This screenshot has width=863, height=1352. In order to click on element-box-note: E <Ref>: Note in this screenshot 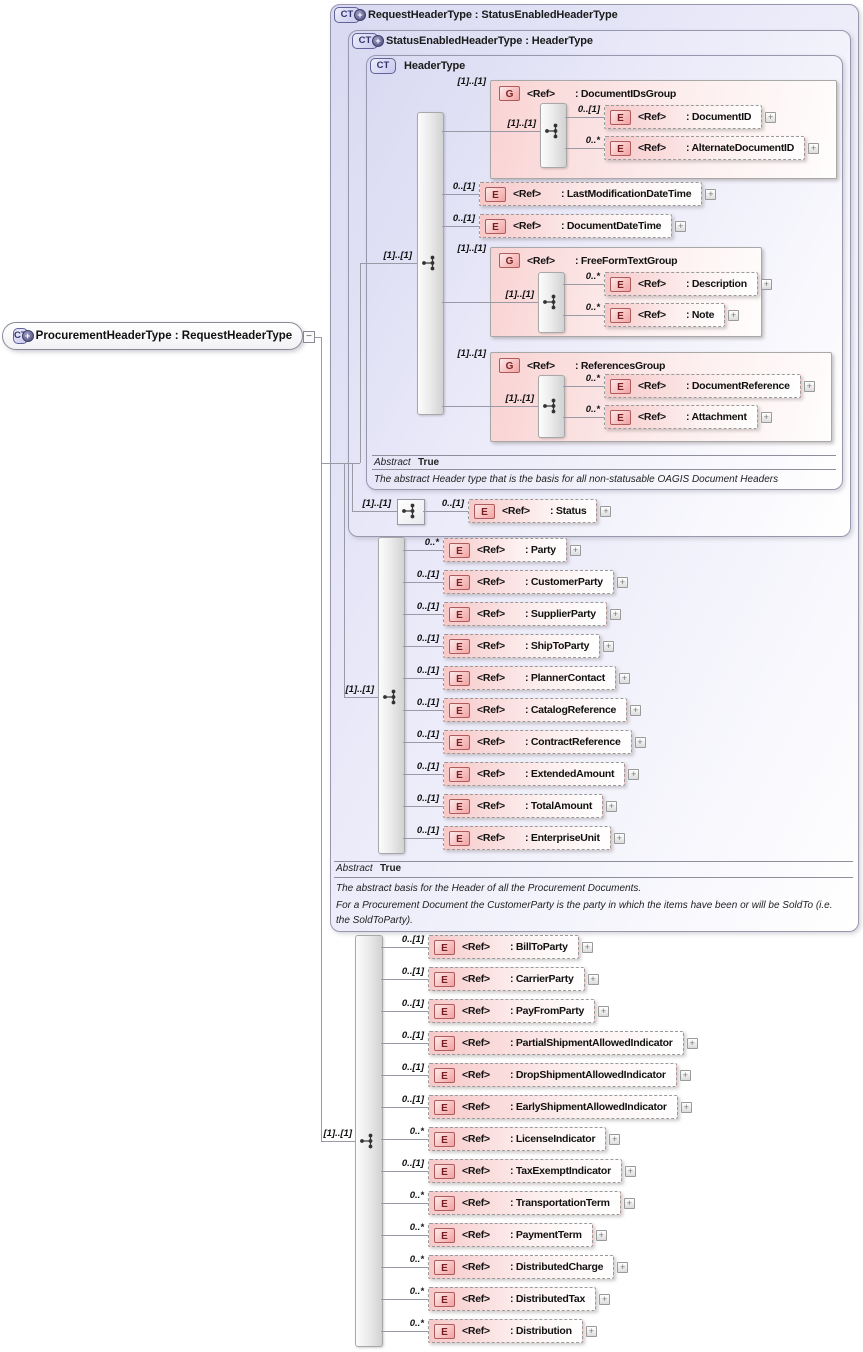, I will do `click(665, 315)`.